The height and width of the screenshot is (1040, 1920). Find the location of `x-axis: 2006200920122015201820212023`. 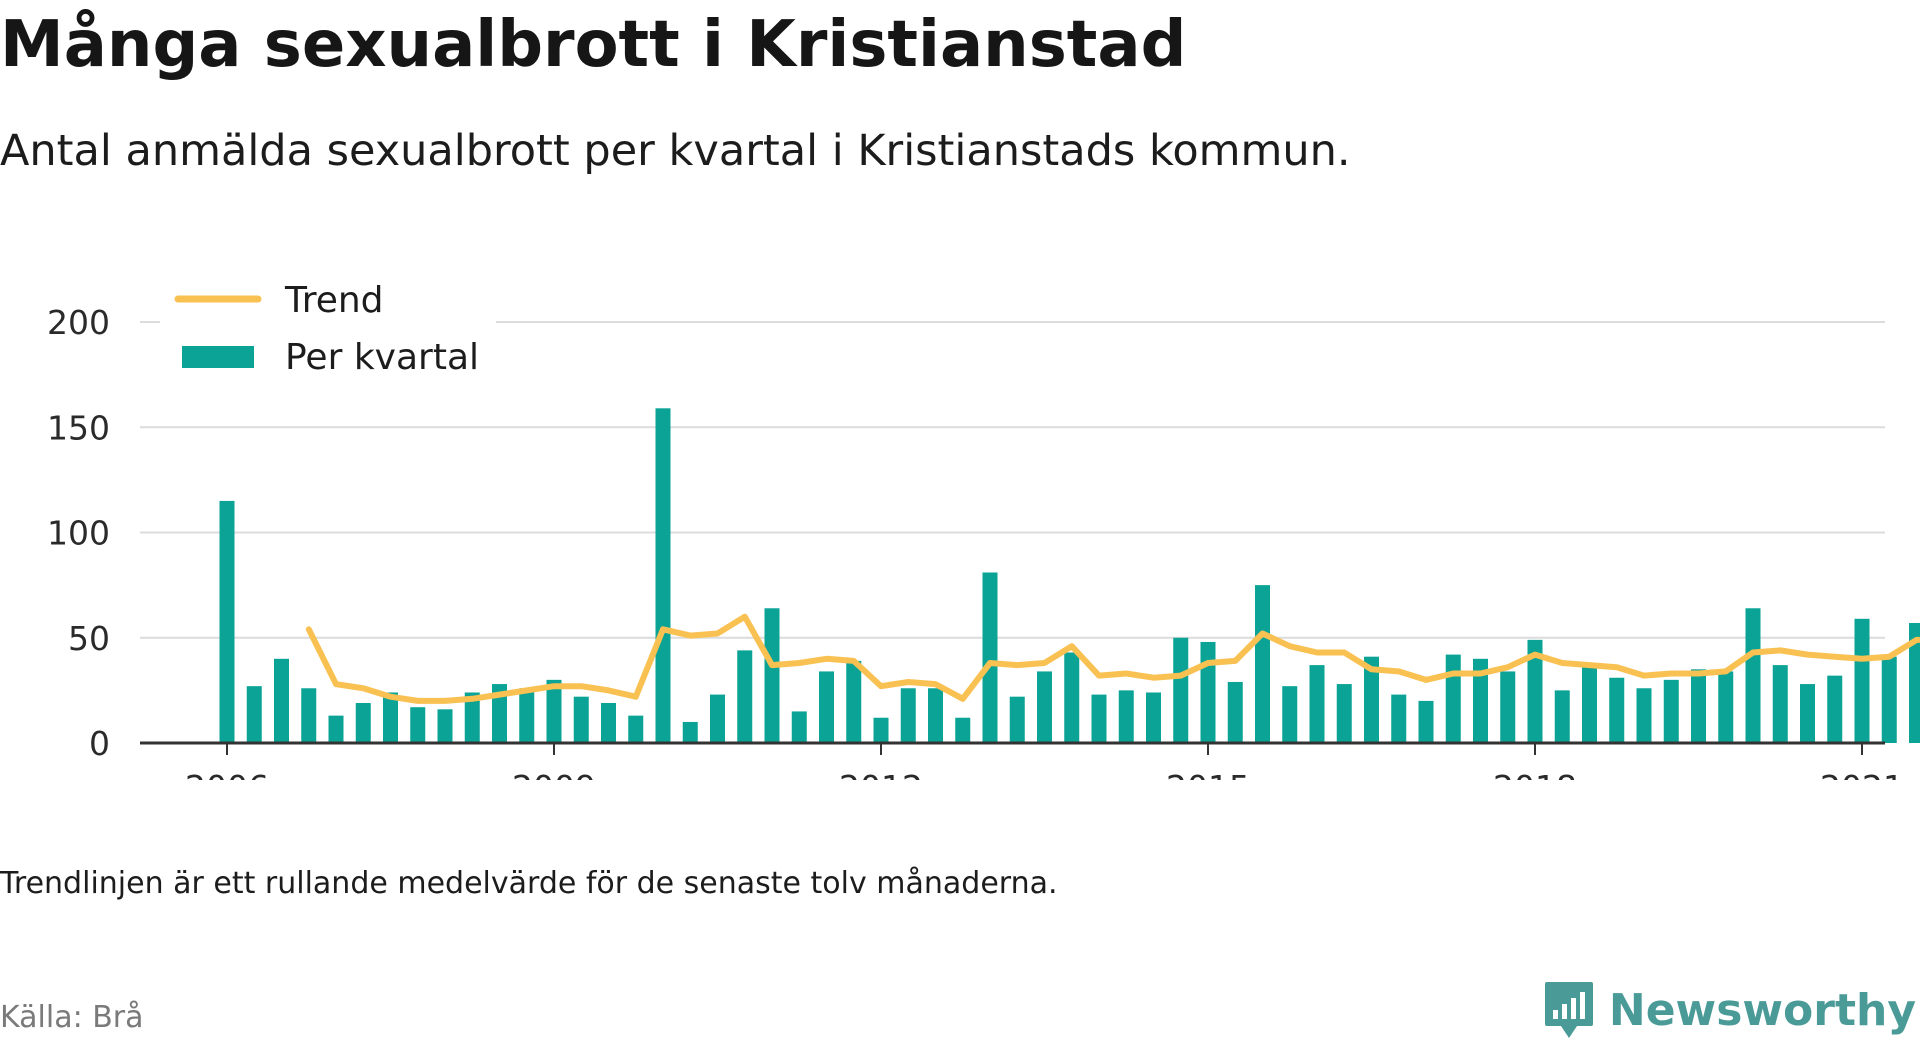

x-axis: 2006200920122015201820212023 is located at coordinates (1022, 760).